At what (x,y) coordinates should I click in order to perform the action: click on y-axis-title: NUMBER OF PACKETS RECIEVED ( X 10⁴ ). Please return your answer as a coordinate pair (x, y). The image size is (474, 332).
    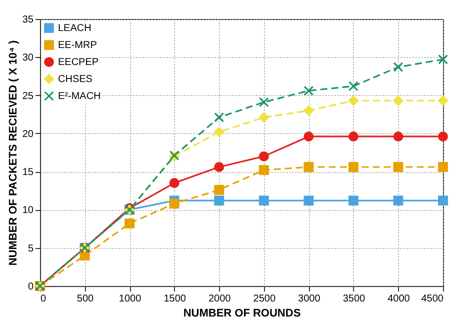
    Looking at the image, I should click on (13, 153).